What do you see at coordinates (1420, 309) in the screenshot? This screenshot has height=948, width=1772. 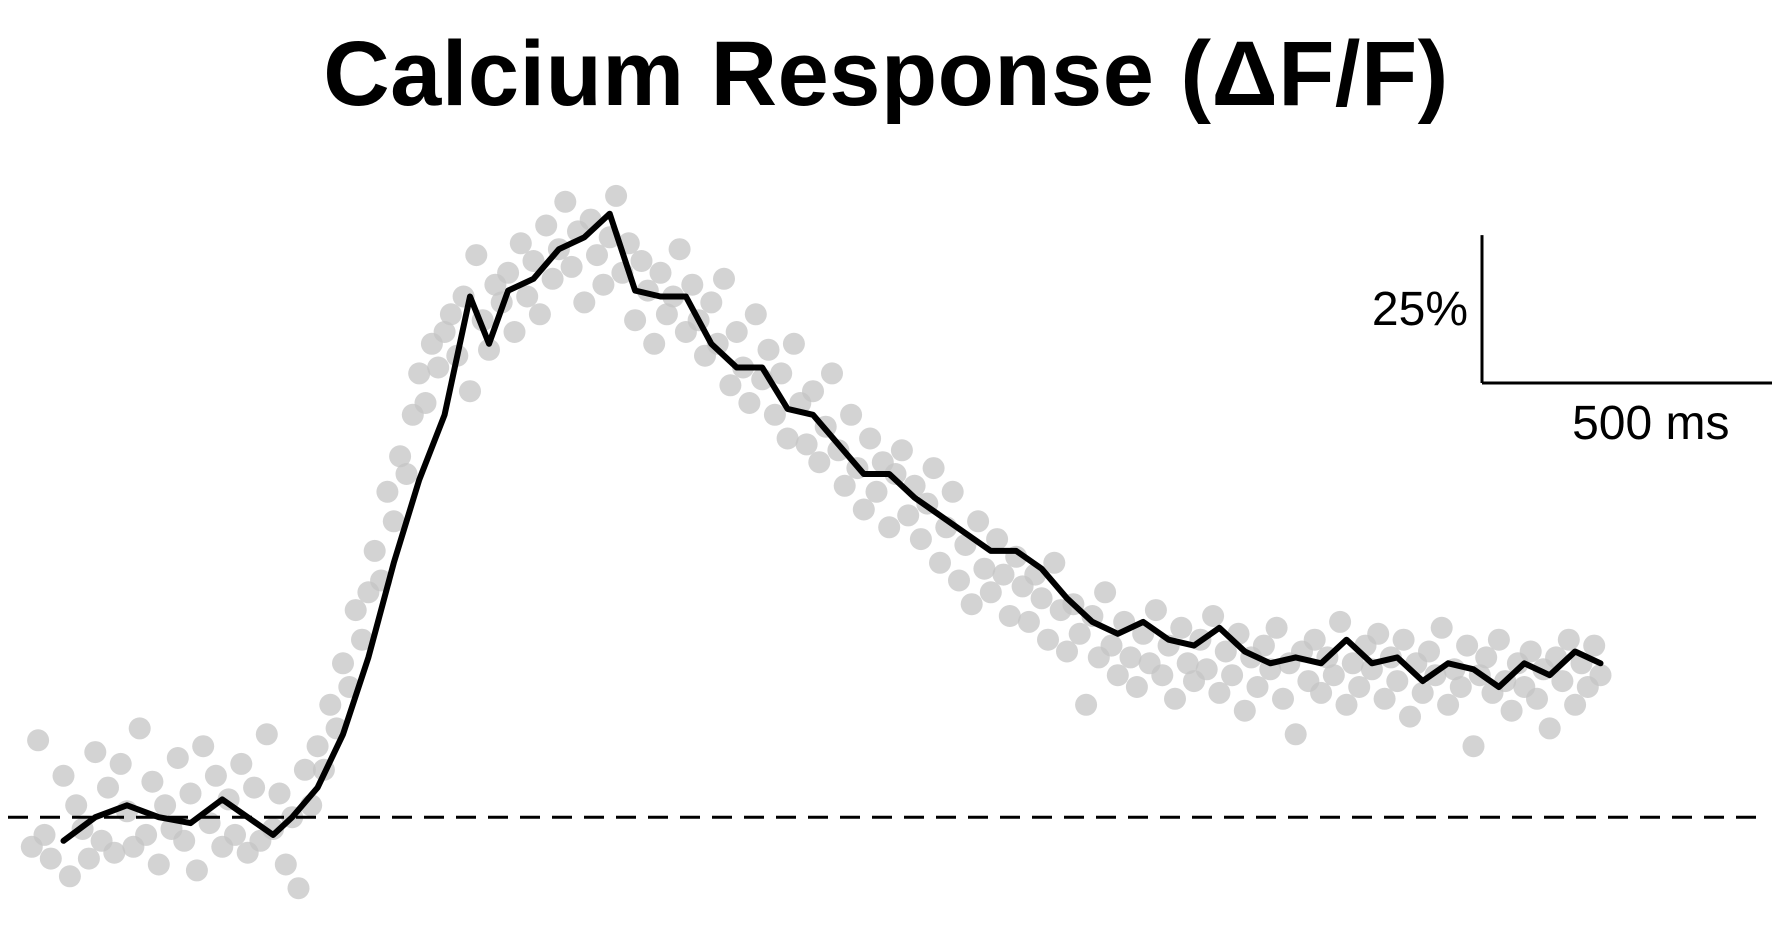 I see `scale-bar-y-label: 25%` at bounding box center [1420, 309].